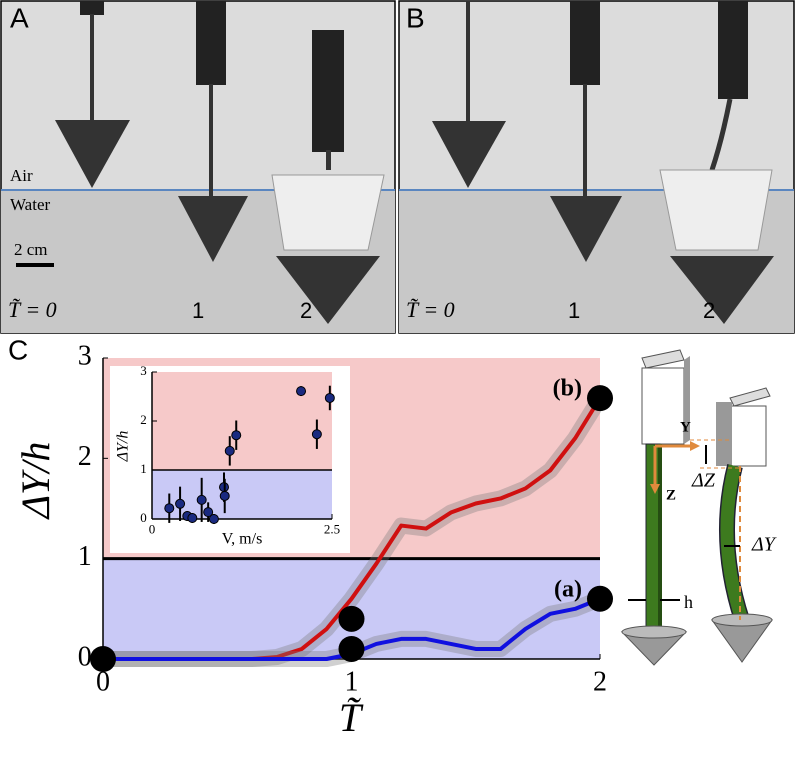 Image resolution: width=796 pixels, height=759 pixels. I want to click on air-label: Air, so click(21, 175).